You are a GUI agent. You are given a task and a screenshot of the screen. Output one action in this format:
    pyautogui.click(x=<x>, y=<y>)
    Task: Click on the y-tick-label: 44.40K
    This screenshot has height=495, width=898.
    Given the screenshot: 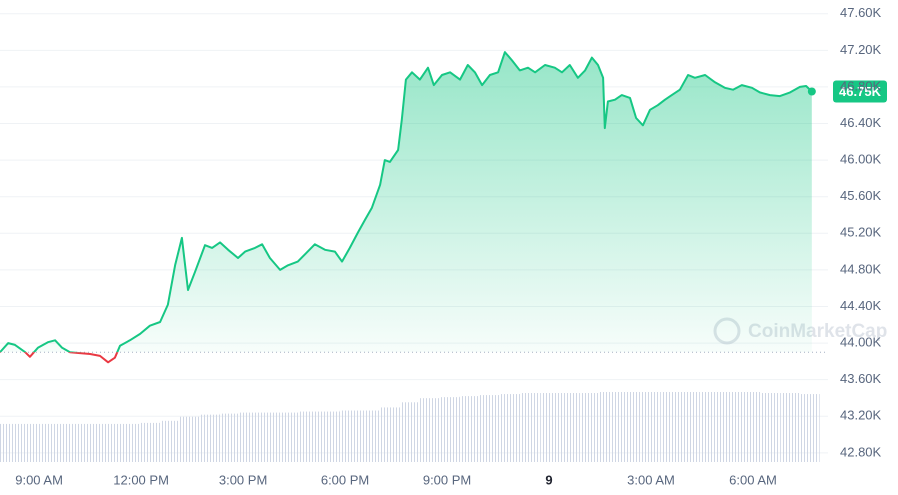 What is the action you would take?
    pyautogui.click(x=861, y=305)
    